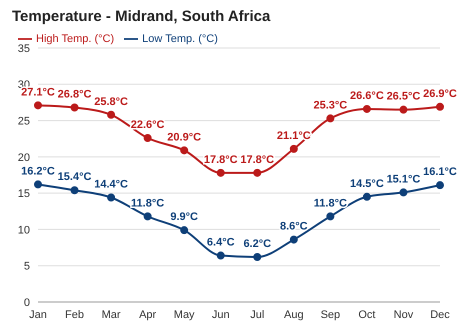 This screenshot has width=474, height=332. I want to click on data-label: 20.9°C, so click(184, 137).